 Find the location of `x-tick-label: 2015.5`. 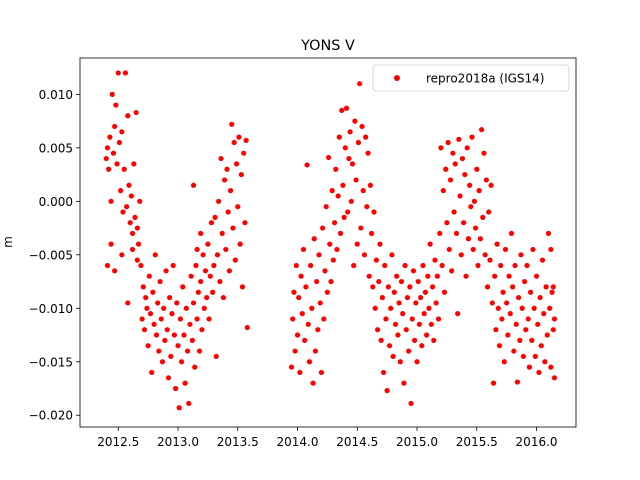

x-tick-label: 2015.5 is located at coordinates (477, 442).